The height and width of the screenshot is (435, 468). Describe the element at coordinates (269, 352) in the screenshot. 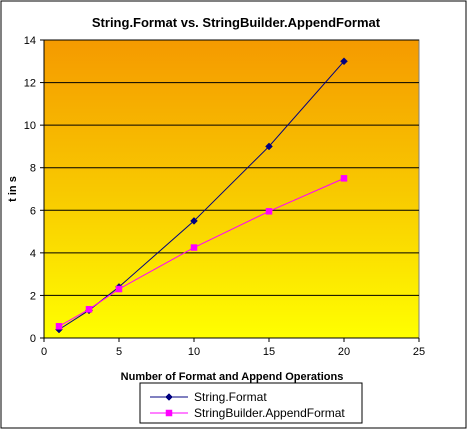

I see `x-tick-label: 15` at that location.